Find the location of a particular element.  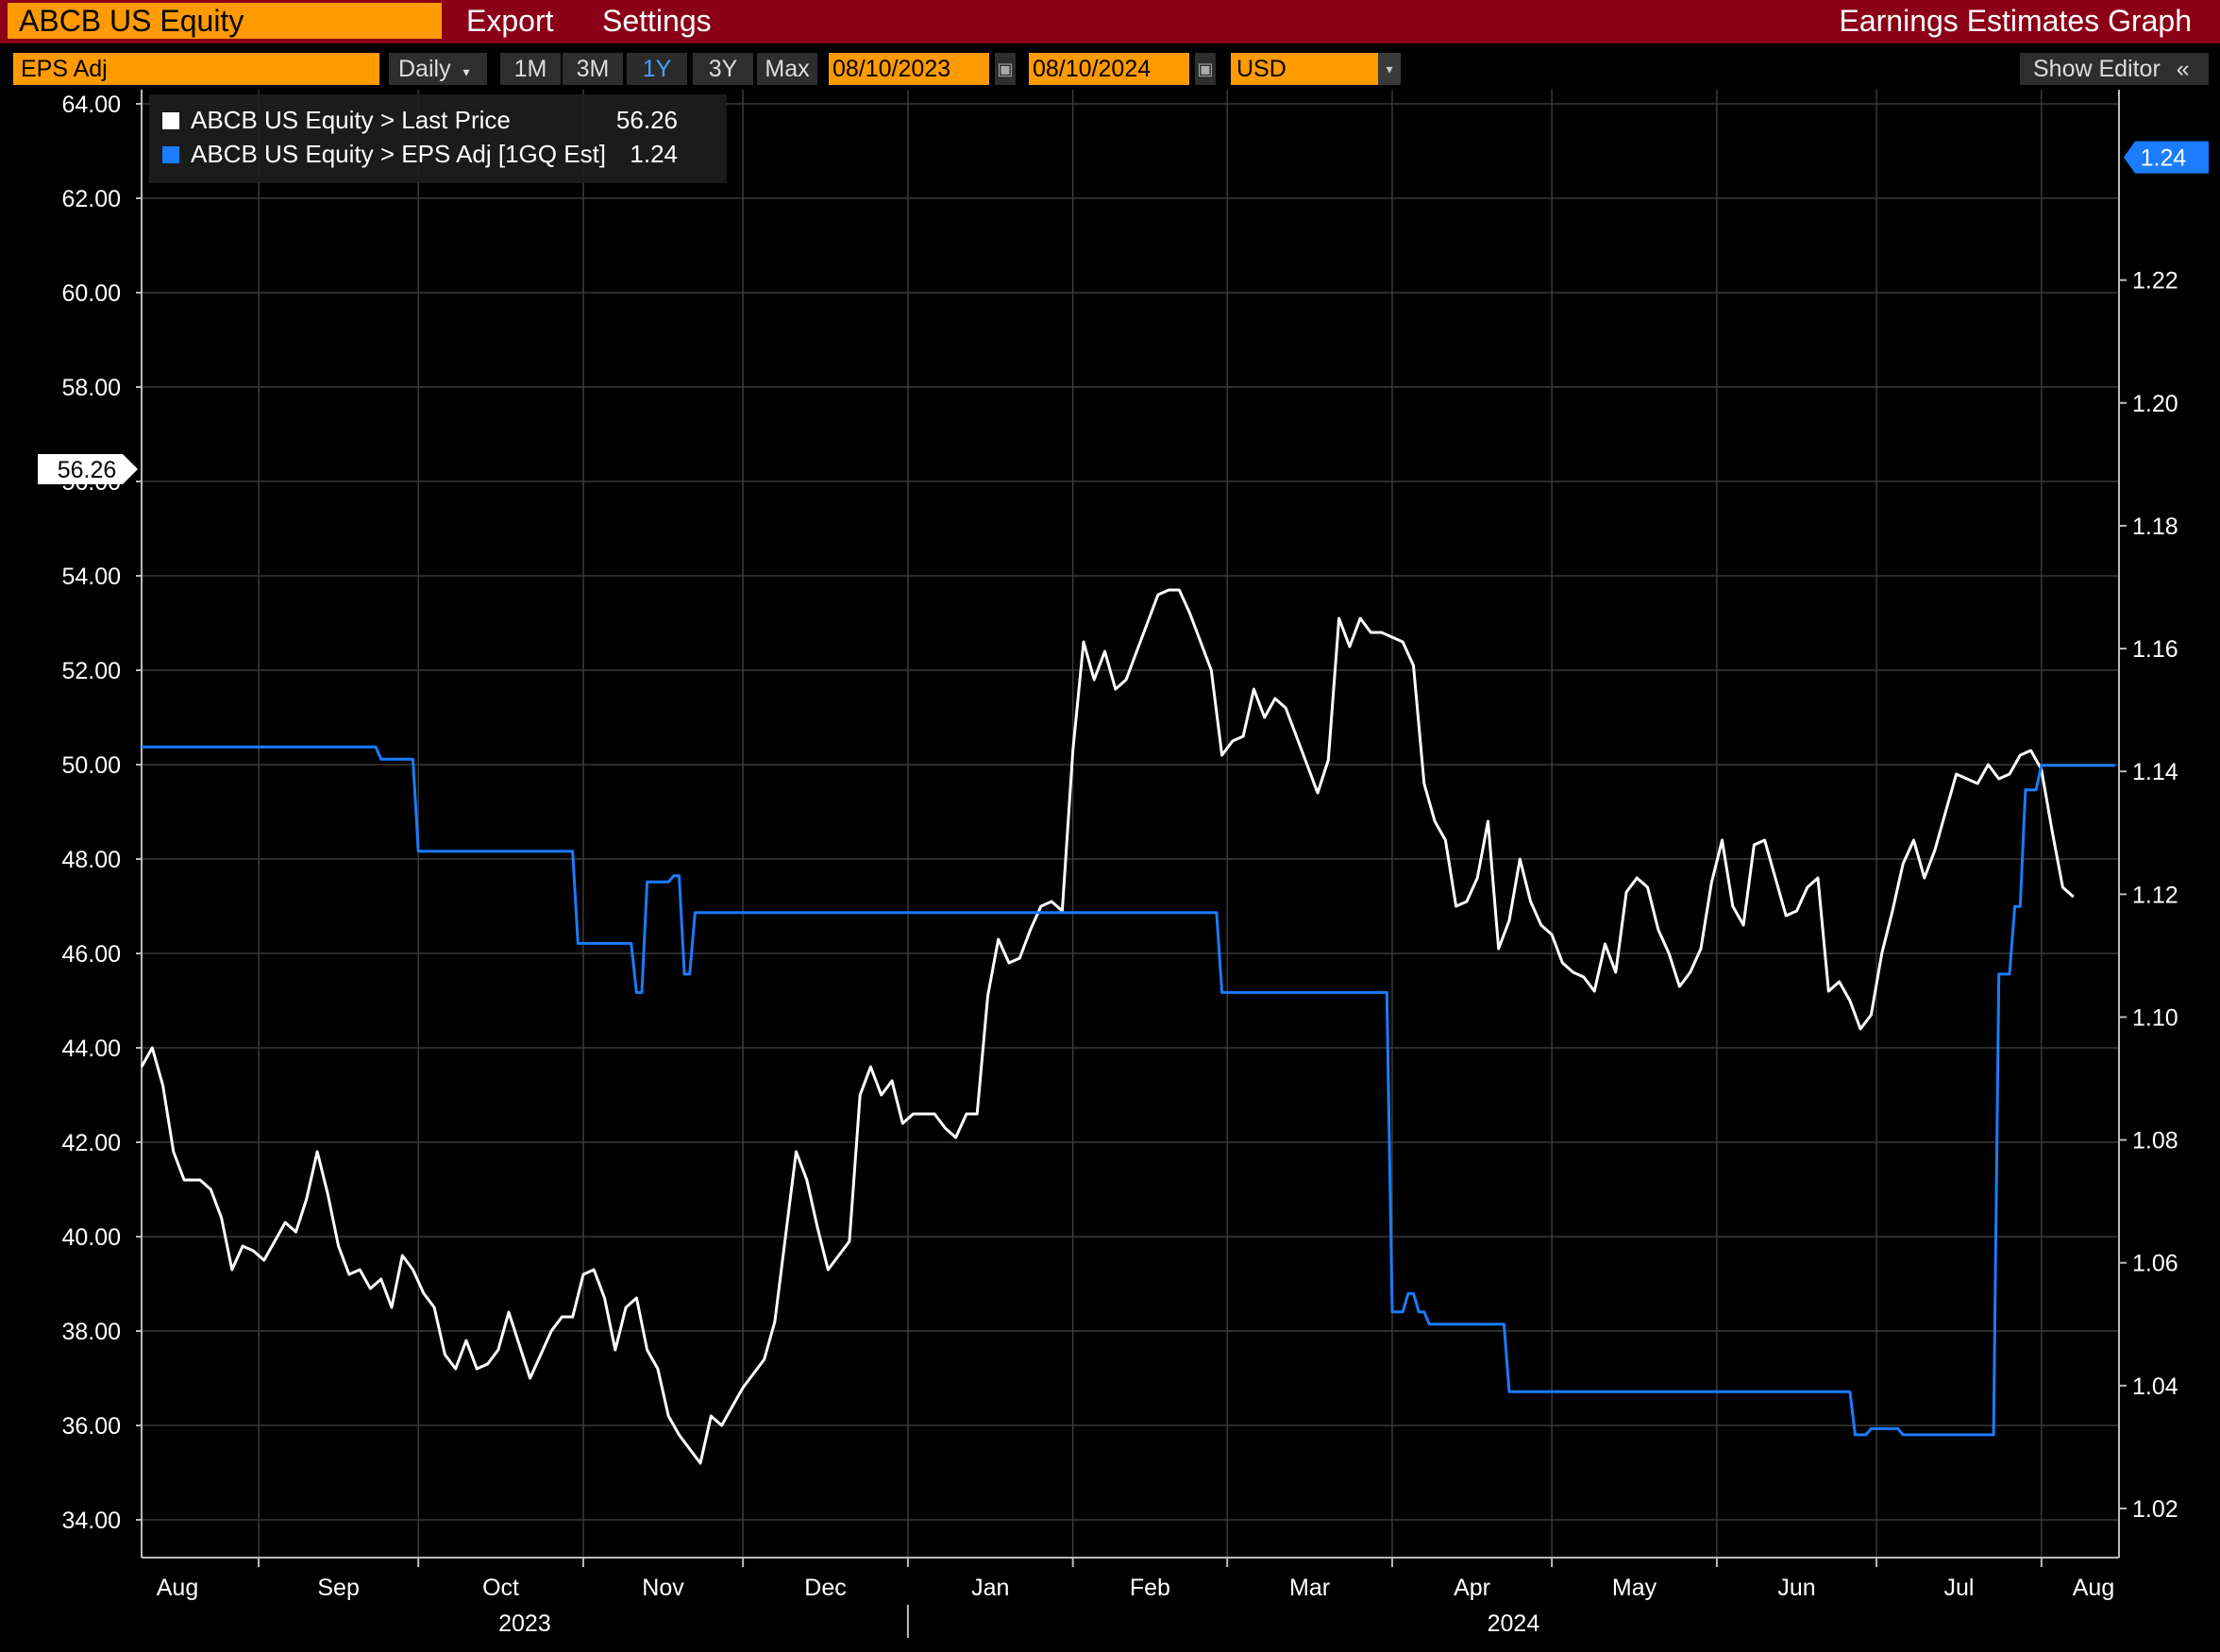

eps-value-tag-label: 1.24 is located at coordinates (2164, 158).